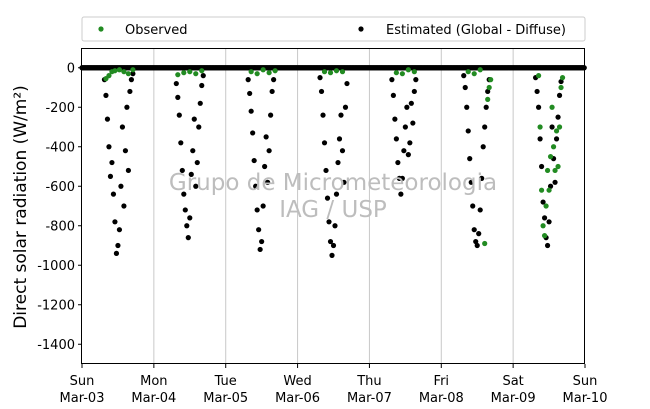 The width and height of the screenshot is (650, 409). I want to click on x-tick-label-day: Wed, so click(297, 381).